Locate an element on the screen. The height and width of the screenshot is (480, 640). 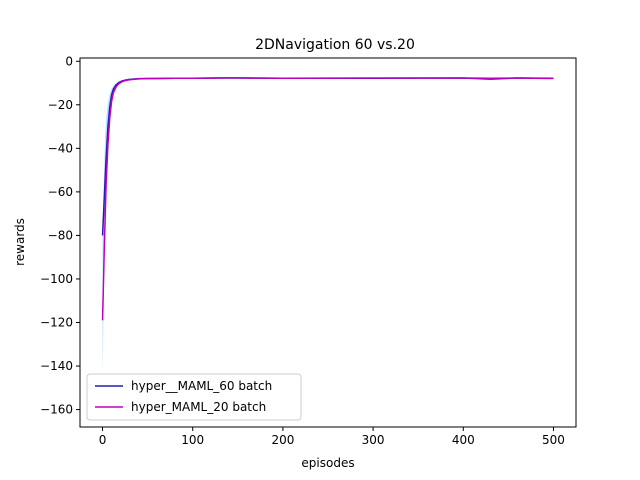
y-tick-label: −160 is located at coordinates (56, 410).